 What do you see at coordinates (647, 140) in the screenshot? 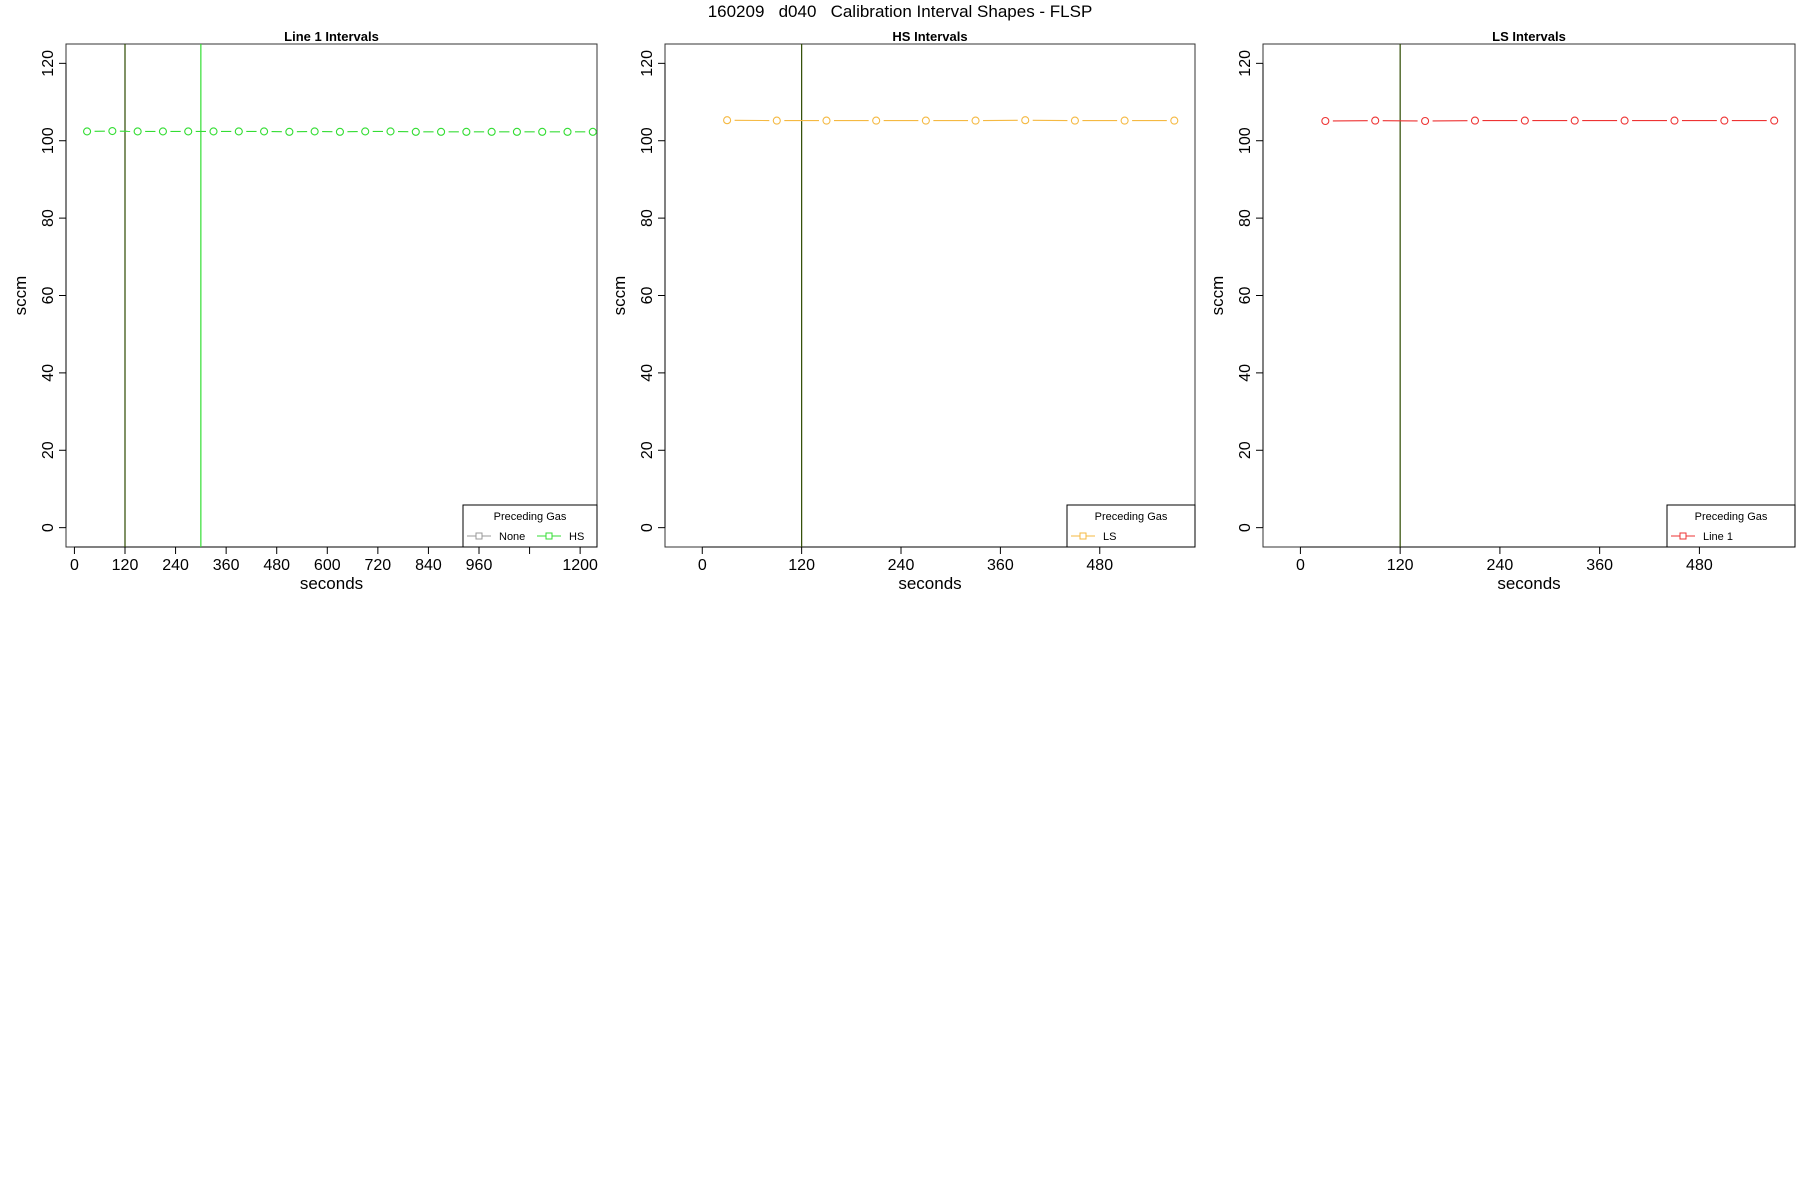
I see `panel-2-y-tick-label: 100` at bounding box center [647, 140].